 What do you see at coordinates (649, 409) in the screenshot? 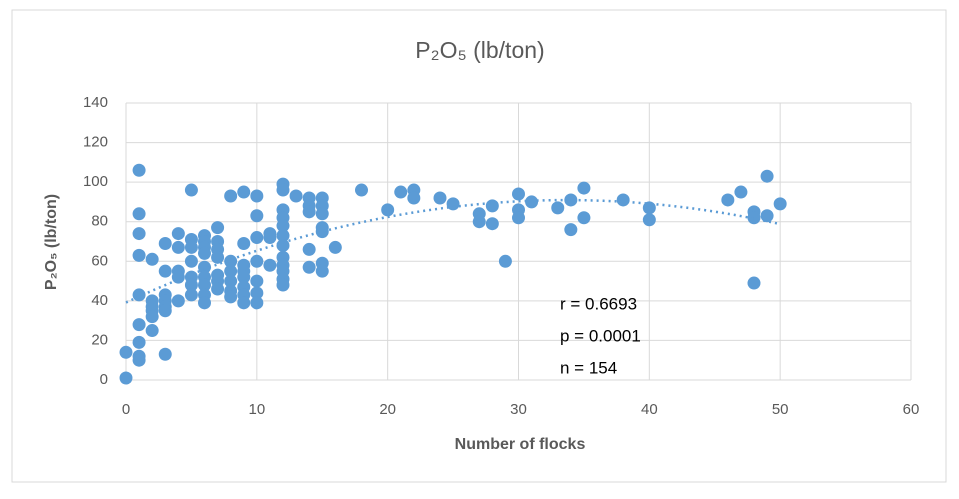
I see `x-tick-label: 40` at bounding box center [649, 409].